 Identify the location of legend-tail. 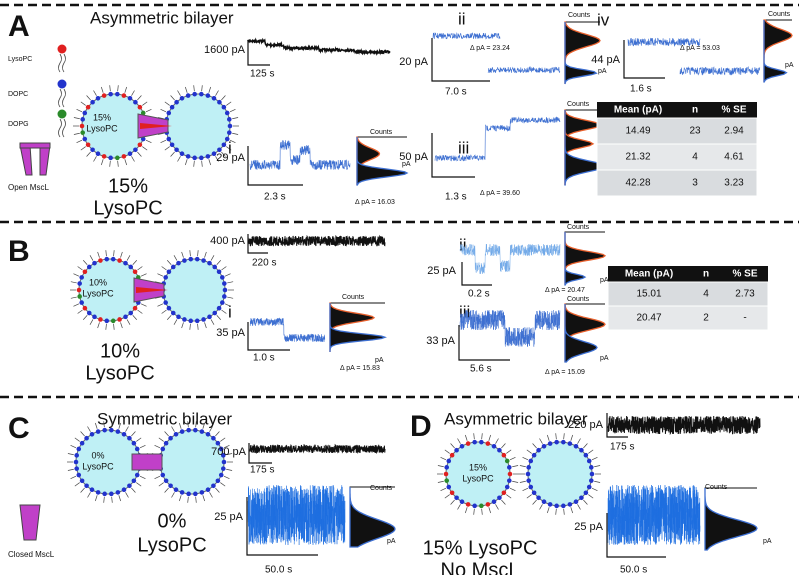
(62, 98).